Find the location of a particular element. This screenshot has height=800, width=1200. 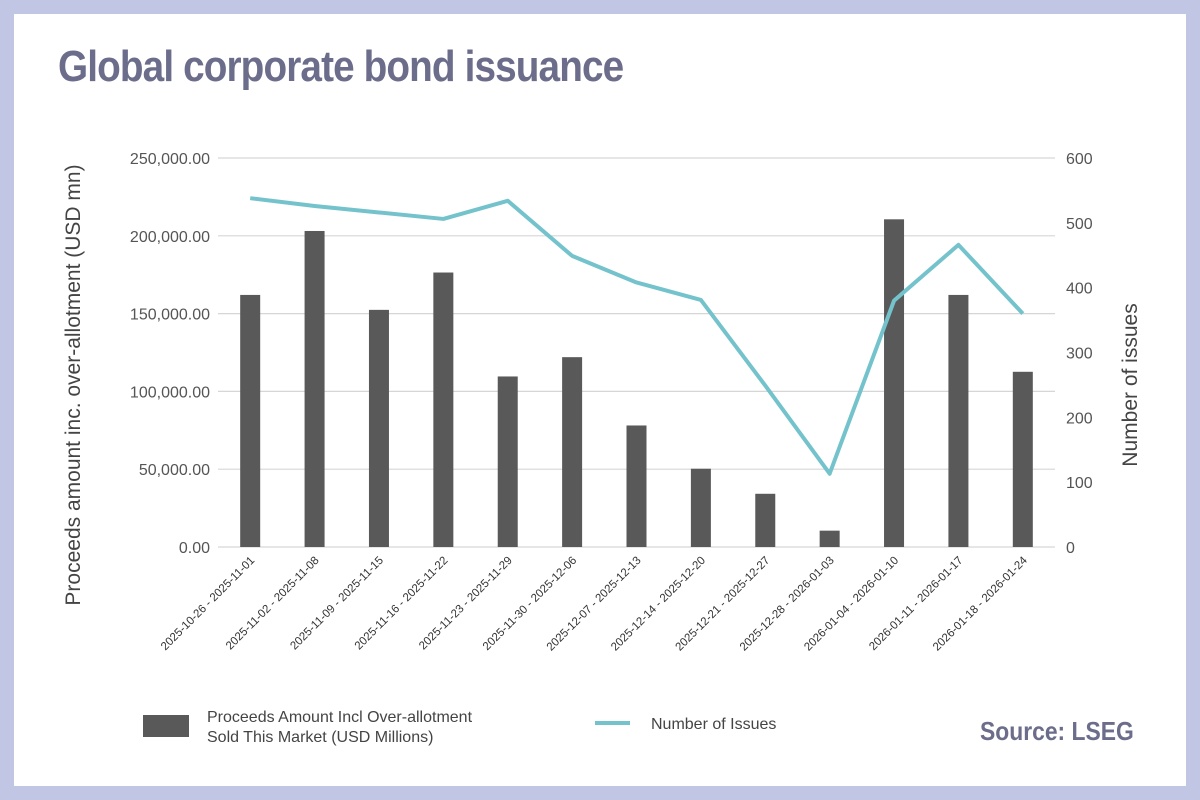

y2-tick-label: 0 is located at coordinates (1070, 548).